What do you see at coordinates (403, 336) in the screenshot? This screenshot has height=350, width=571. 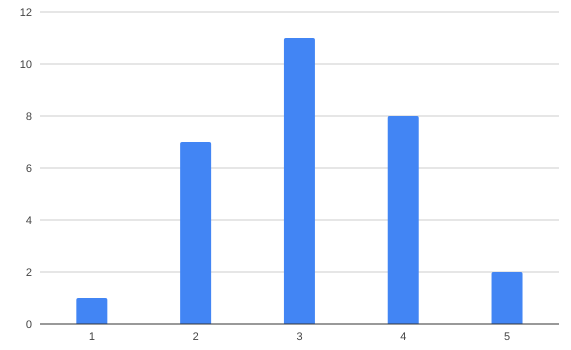 I see `x-tick-label: 4` at bounding box center [403, 336].